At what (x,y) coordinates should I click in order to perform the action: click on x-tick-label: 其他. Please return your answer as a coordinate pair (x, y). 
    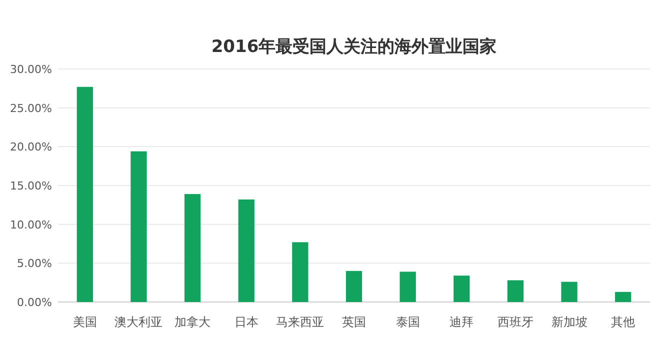
    Looking at the image, I should click on (623, 322).